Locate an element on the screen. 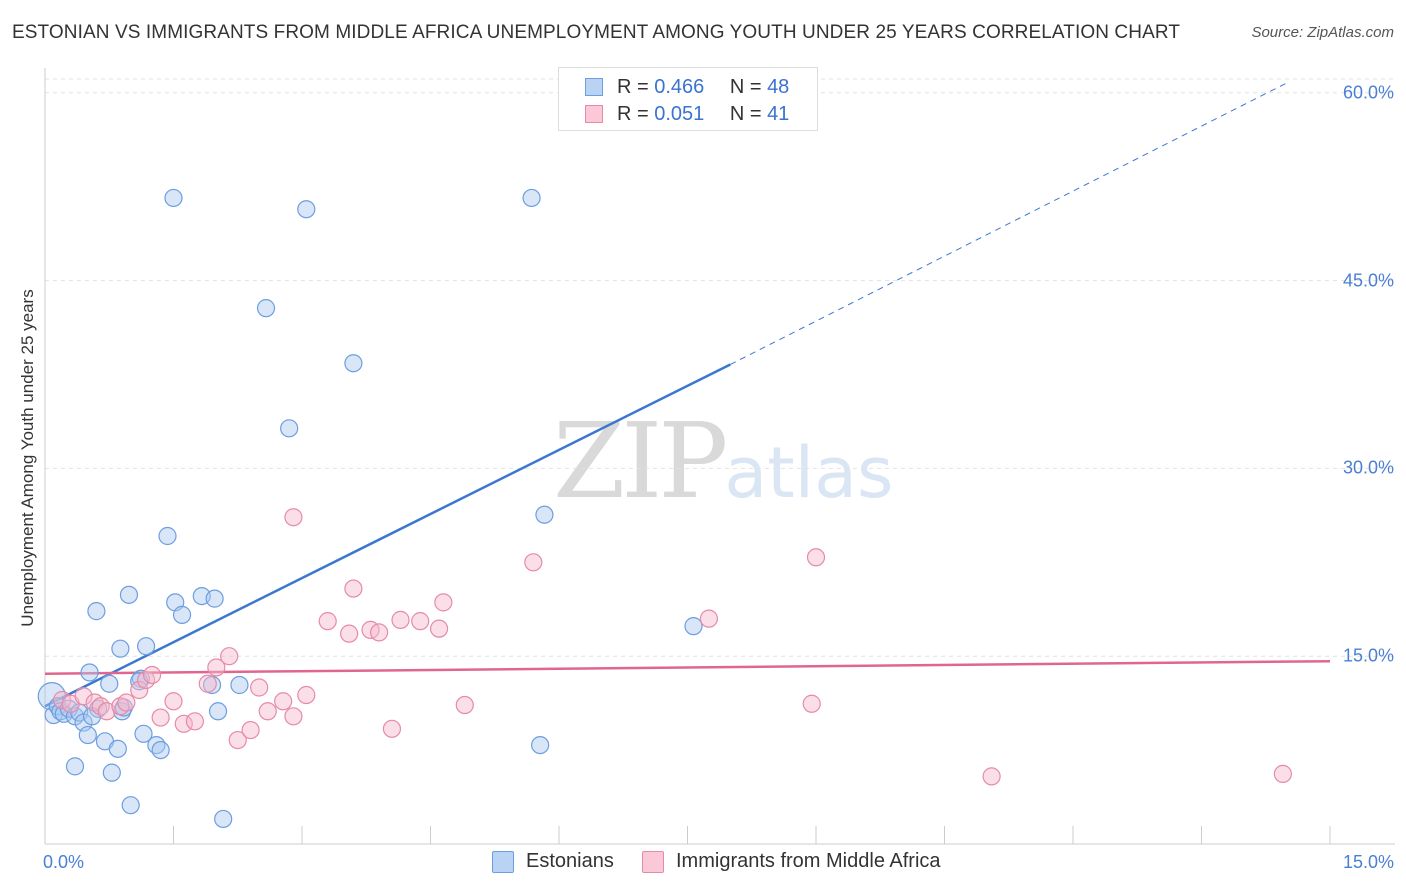  legend-n-value: 41 is located at coordinates (778, 113).